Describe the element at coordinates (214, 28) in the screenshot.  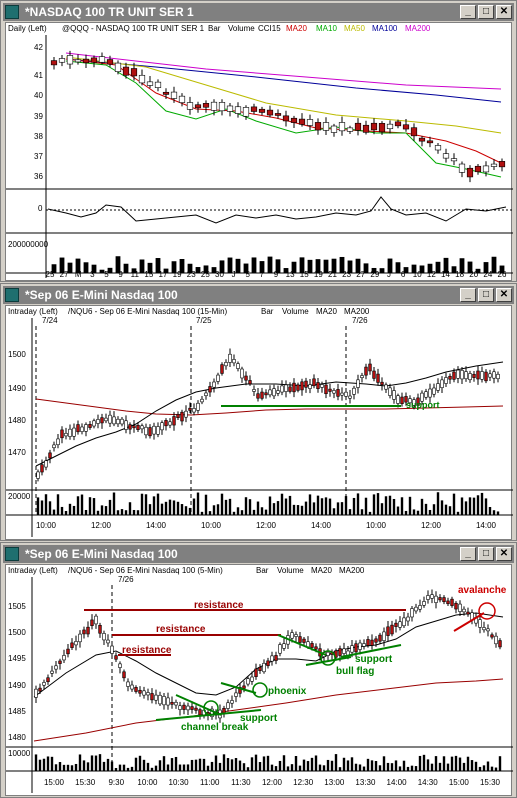
I see `chart-type: Bar` at that location.